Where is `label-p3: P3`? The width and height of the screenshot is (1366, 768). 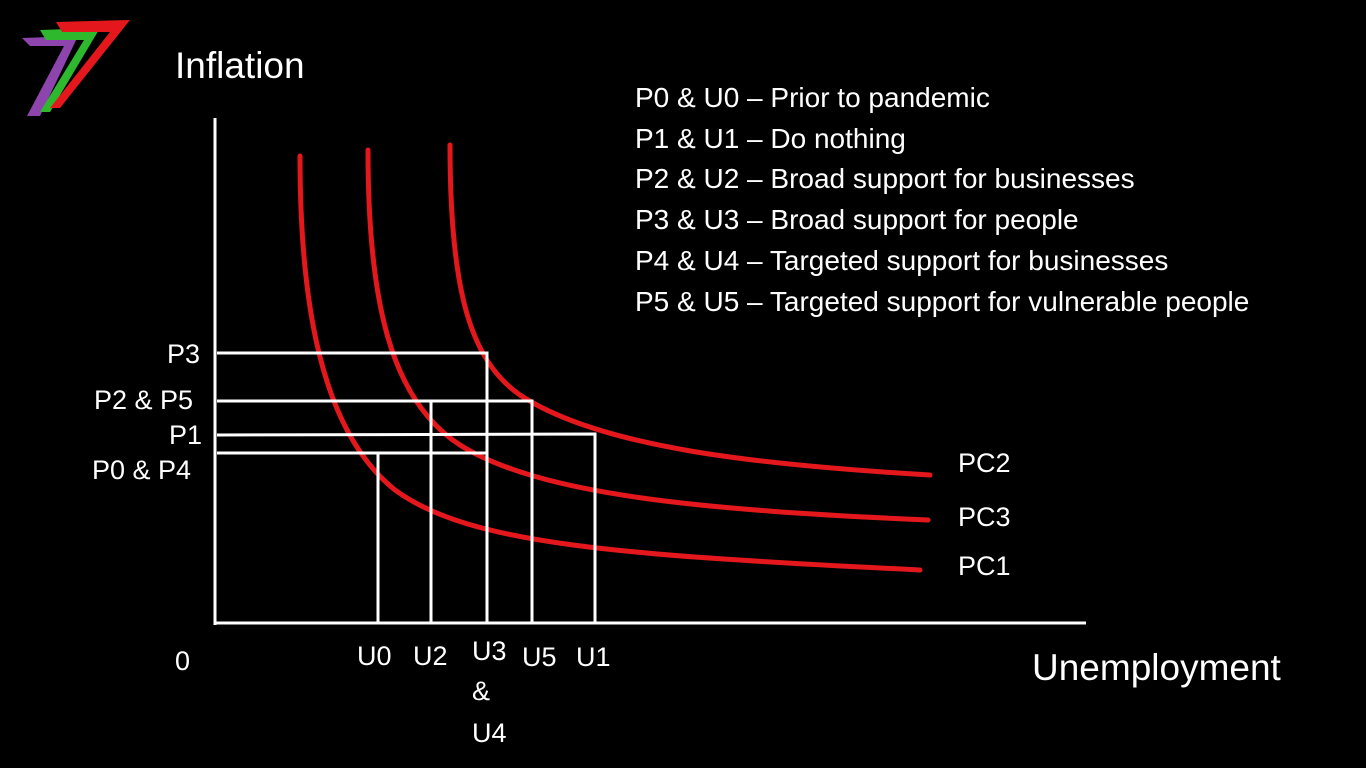 label-p3: P3 is located at coordinates (183, 354).